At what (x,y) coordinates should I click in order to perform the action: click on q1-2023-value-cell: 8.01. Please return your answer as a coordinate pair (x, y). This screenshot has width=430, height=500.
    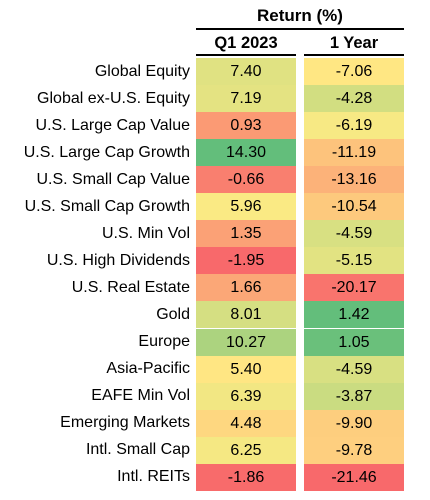
    Looking at the image, I should click on (246, 315).